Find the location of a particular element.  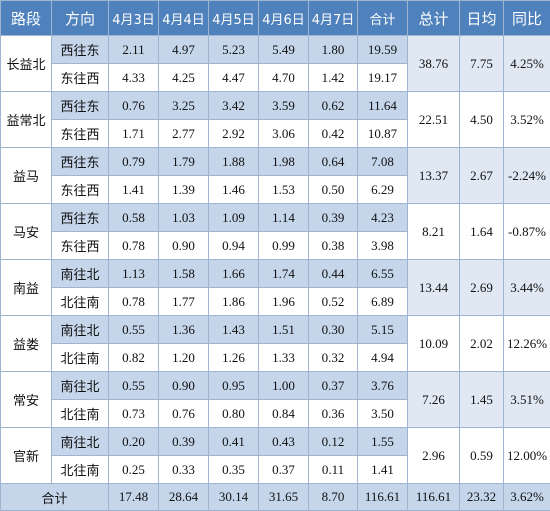

total-value: 22.51 is located at coordinates (434, 120).